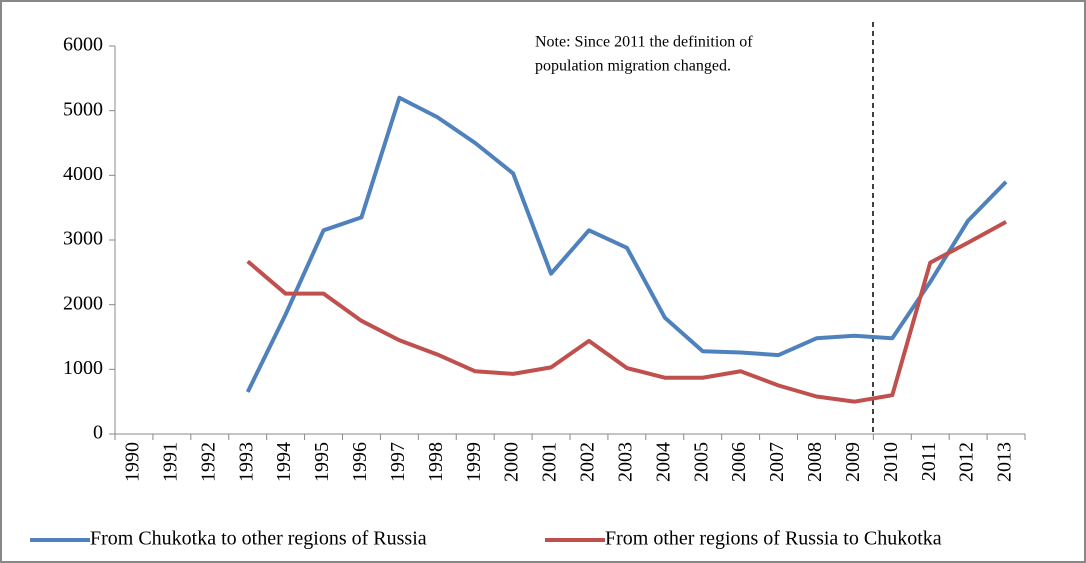 This screenshot has height=563, width=1086. Describe the element at coordinates (701, 462) in the screenshot. I see `x-tick-label: 2005` at that location.